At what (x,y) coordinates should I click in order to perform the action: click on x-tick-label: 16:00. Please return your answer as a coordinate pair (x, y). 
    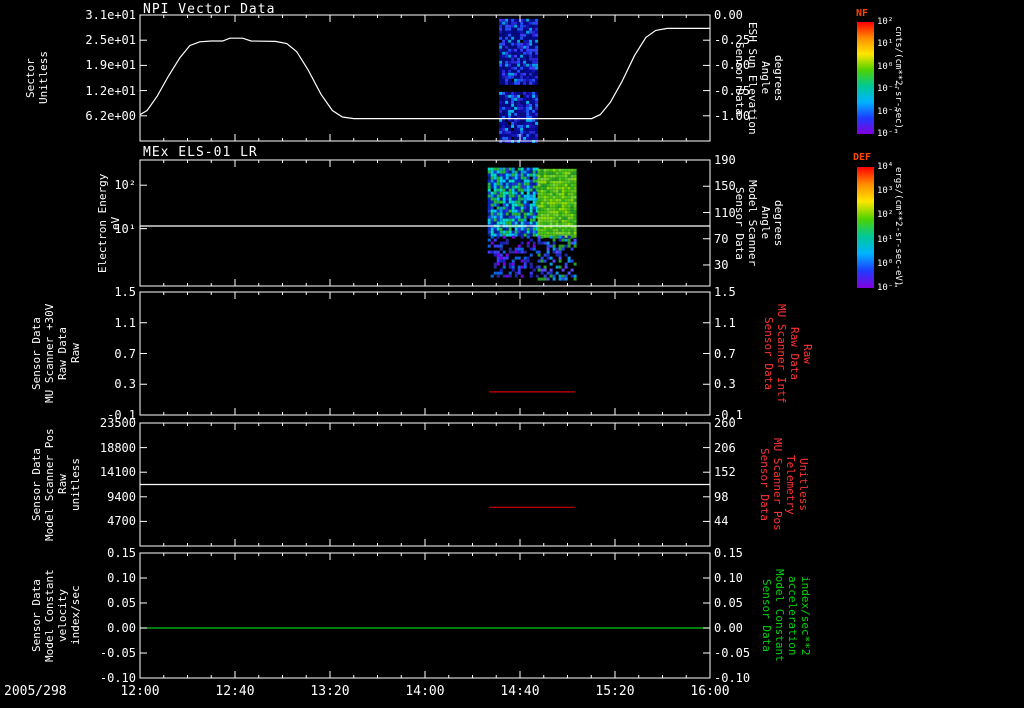
    Looking at the image, I should click on (710, 691).